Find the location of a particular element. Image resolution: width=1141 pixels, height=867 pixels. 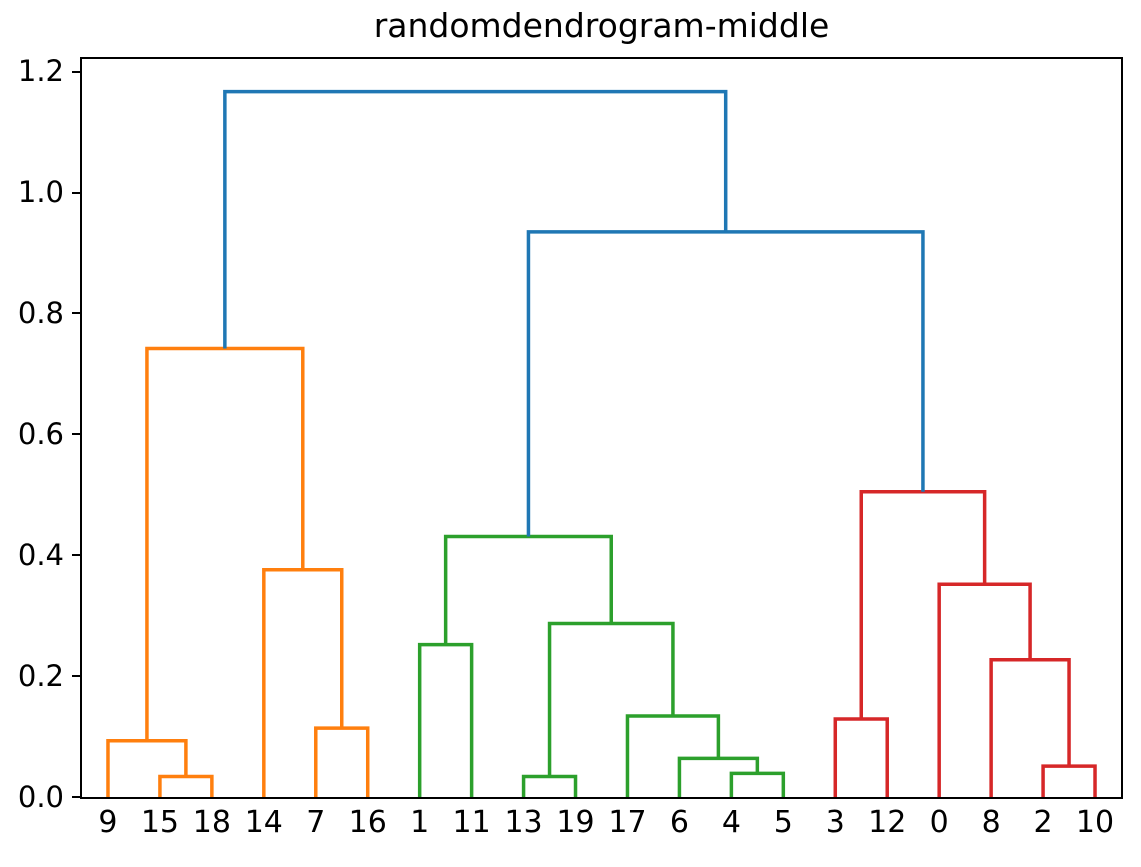

y-tick-label: 0.2 is located at coordinates (40, 675).